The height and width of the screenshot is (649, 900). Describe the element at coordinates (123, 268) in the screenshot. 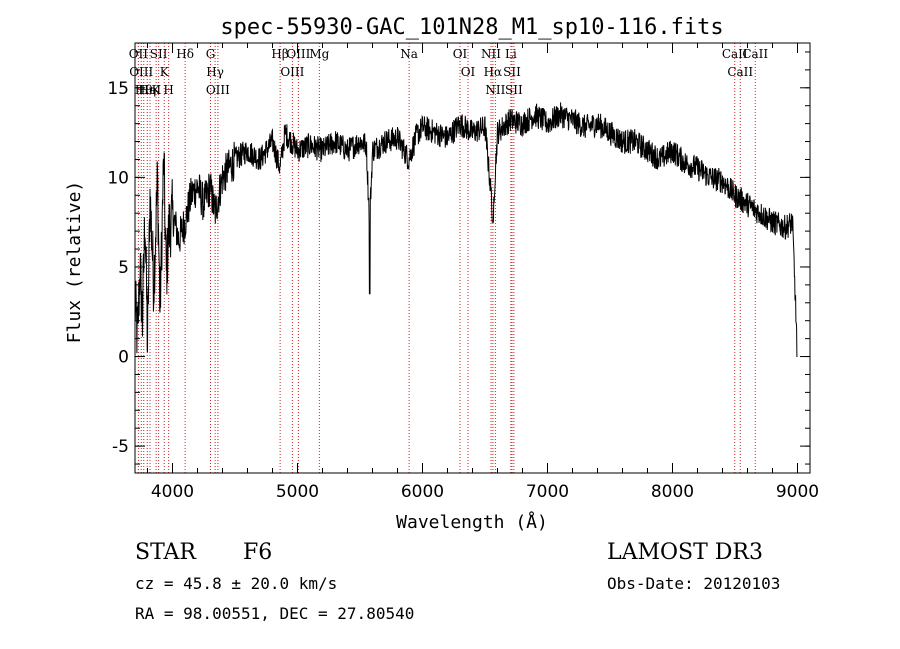

I see `y-tick-label: 5` at that location.